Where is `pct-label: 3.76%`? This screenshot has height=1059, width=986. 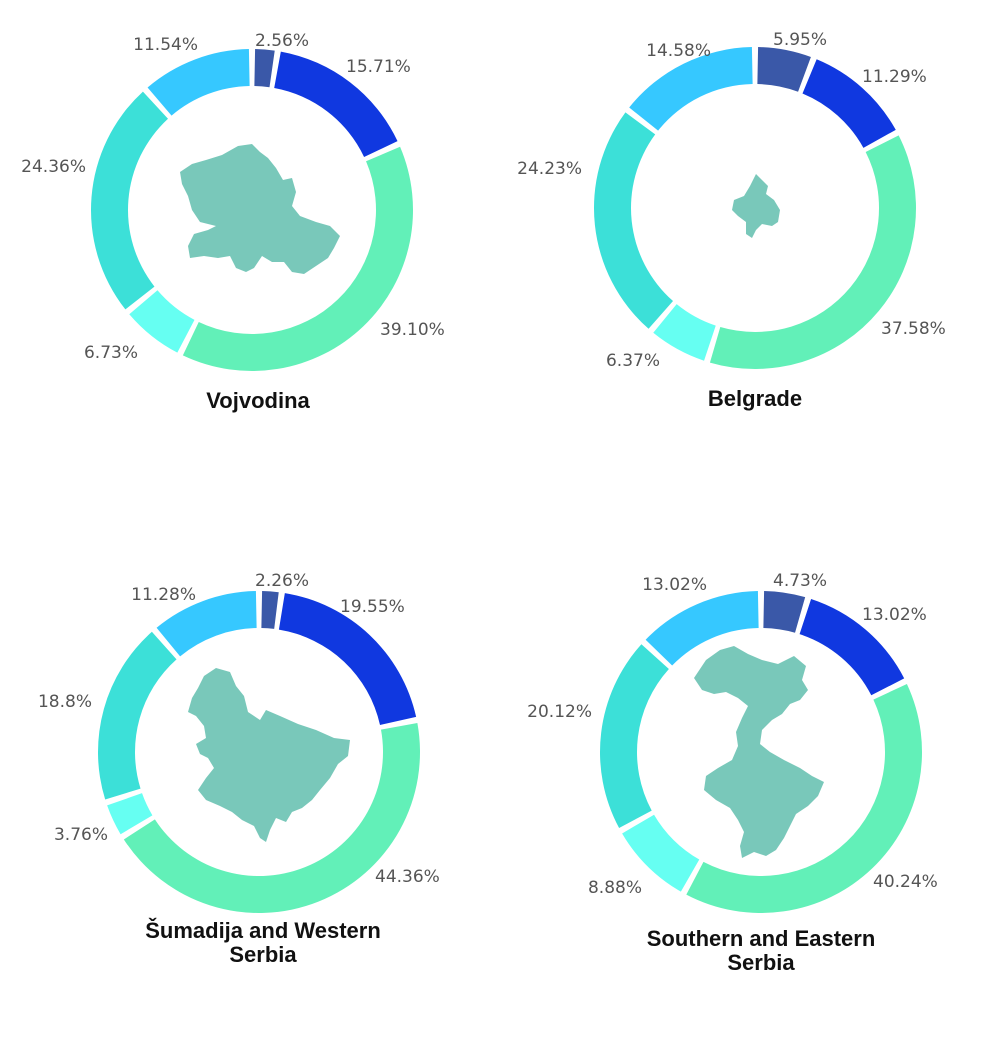
pct-label: 3.76% is located at coordinates (81, 835).